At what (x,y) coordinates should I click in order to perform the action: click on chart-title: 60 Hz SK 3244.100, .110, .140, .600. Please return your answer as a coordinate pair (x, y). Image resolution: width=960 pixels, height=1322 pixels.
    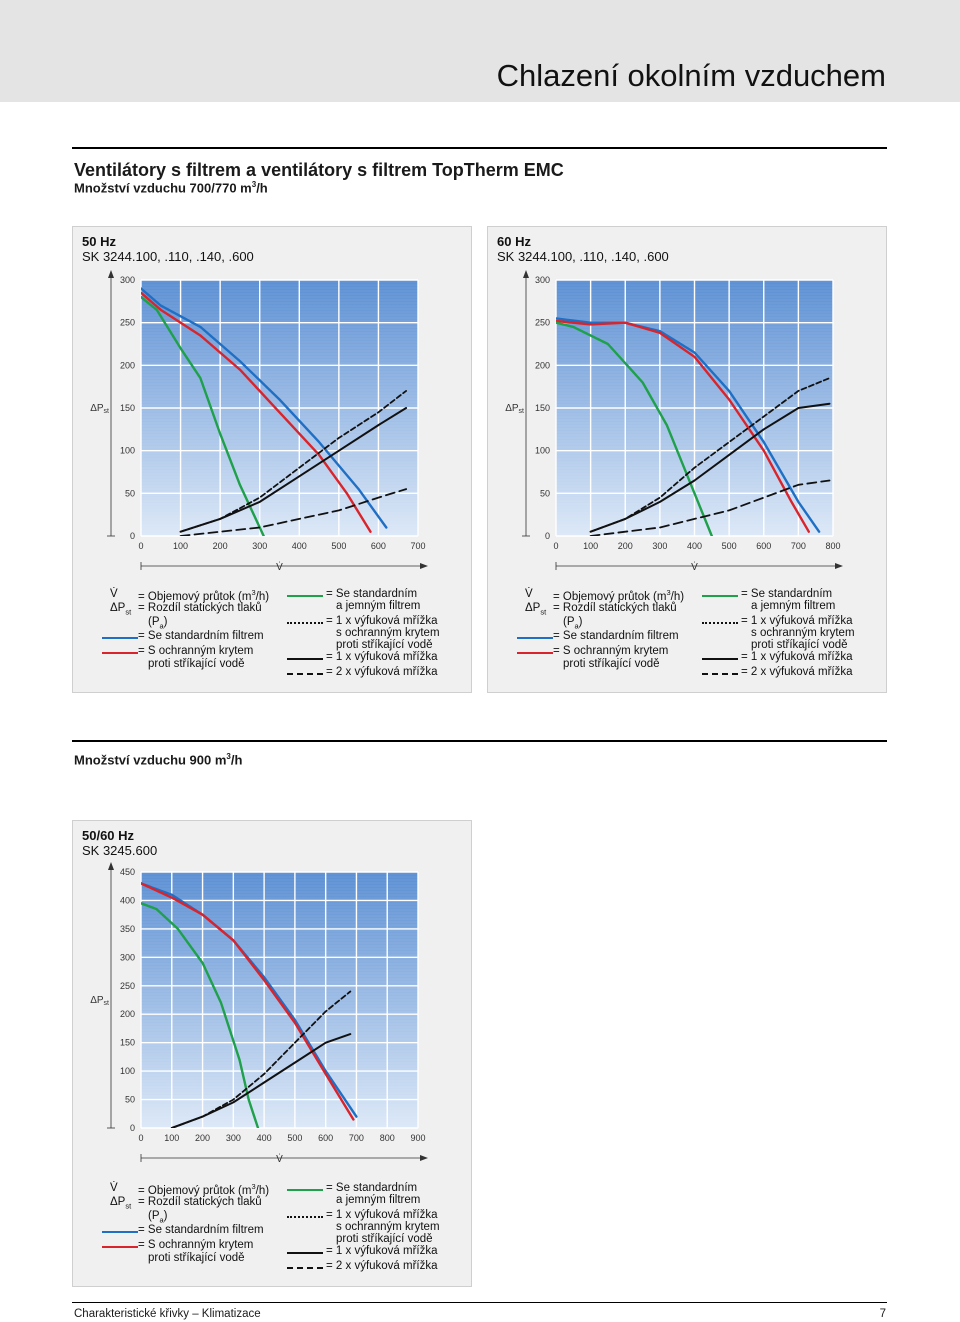
    Looking at the image, I should click on (583, 249).